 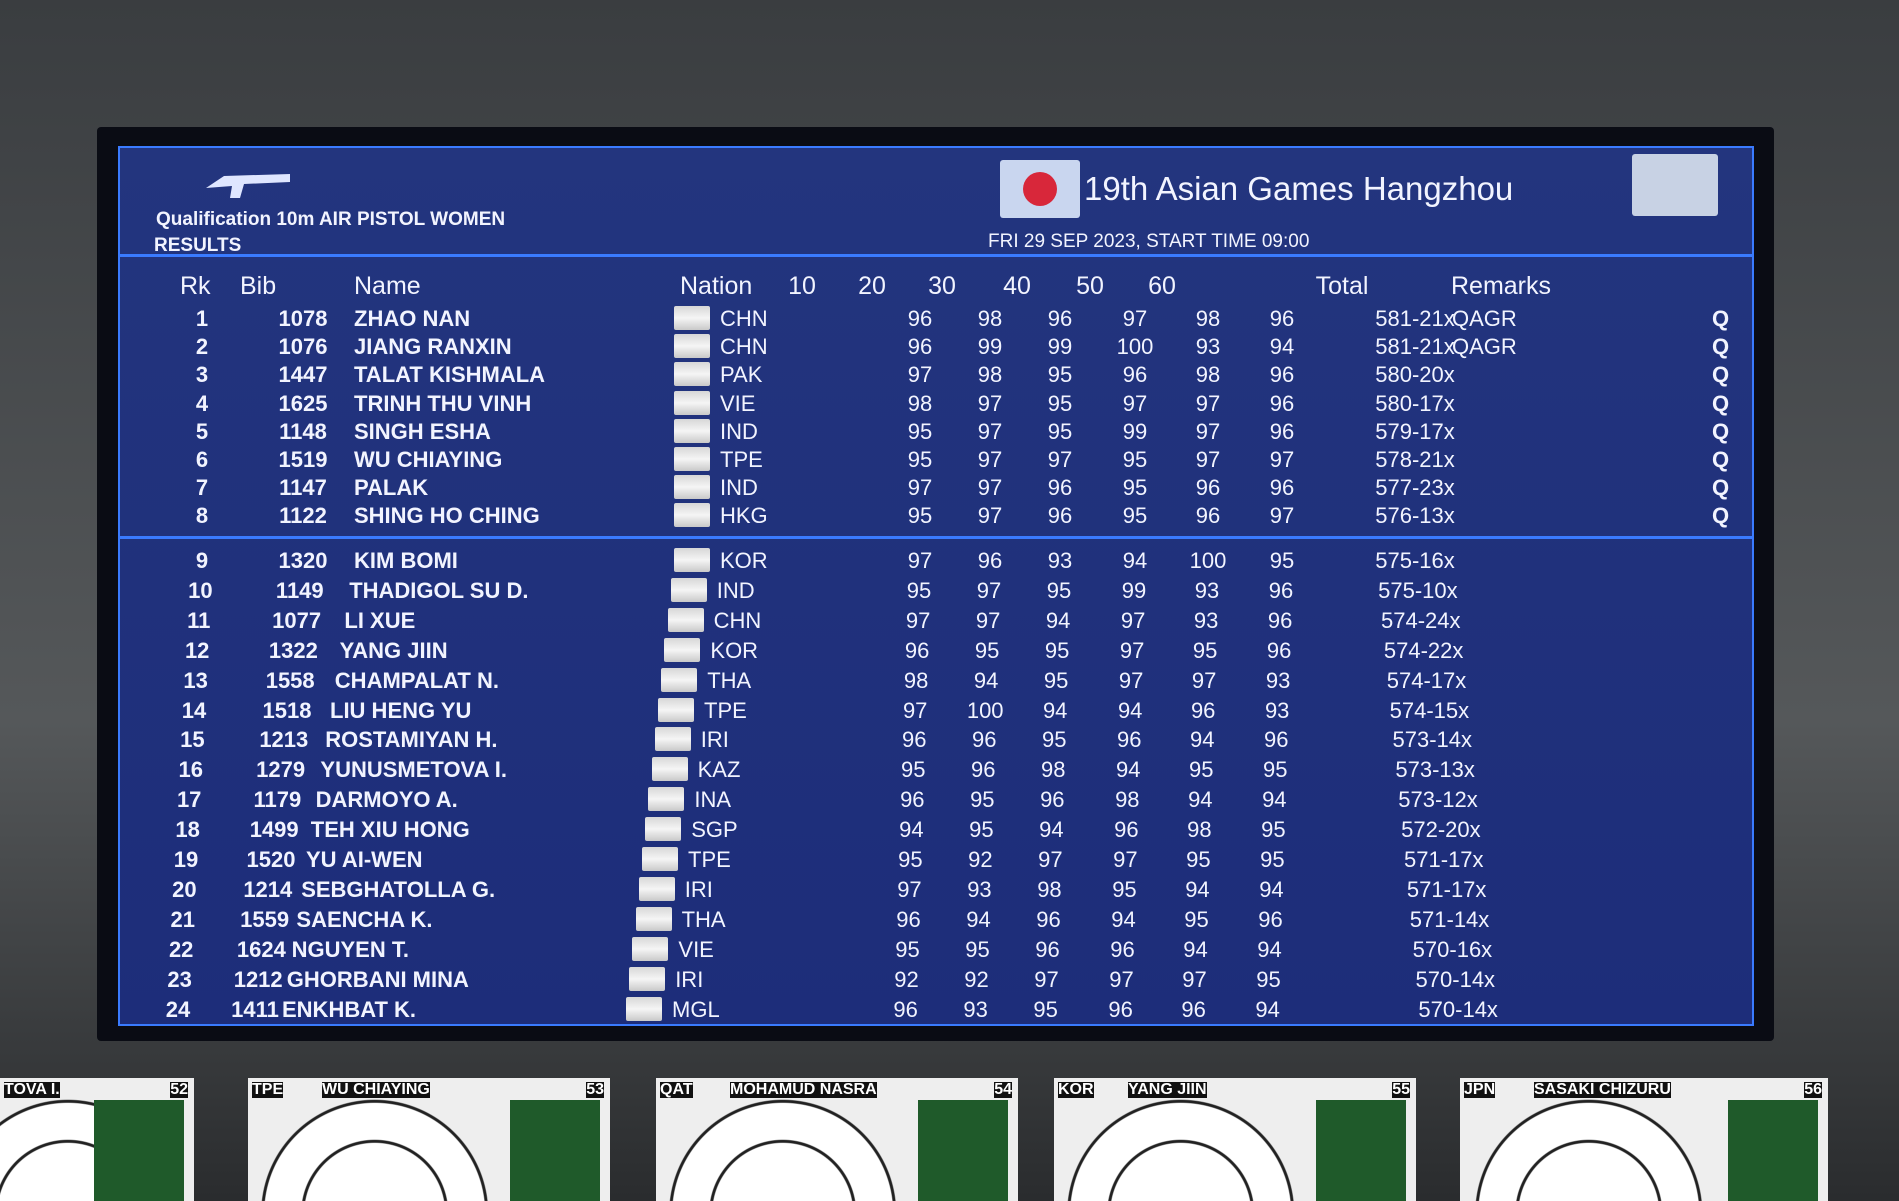 I want to click on bib: 1447, so click(x=303, y=375).